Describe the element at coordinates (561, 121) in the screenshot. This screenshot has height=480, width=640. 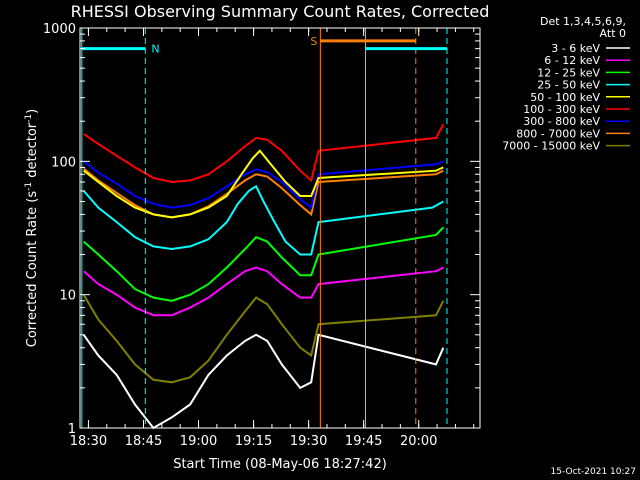
I see `legend-label-6: 300 - 800 keV` at that location.